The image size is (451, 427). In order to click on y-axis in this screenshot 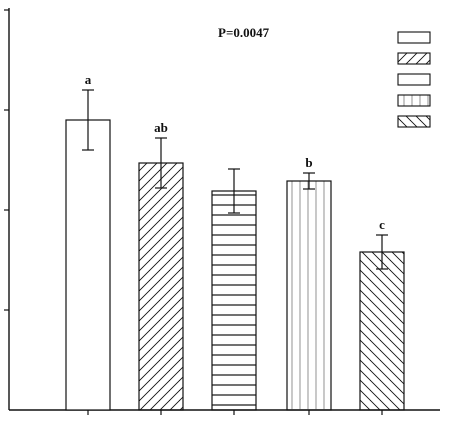, I will do `click(7, 209)`.